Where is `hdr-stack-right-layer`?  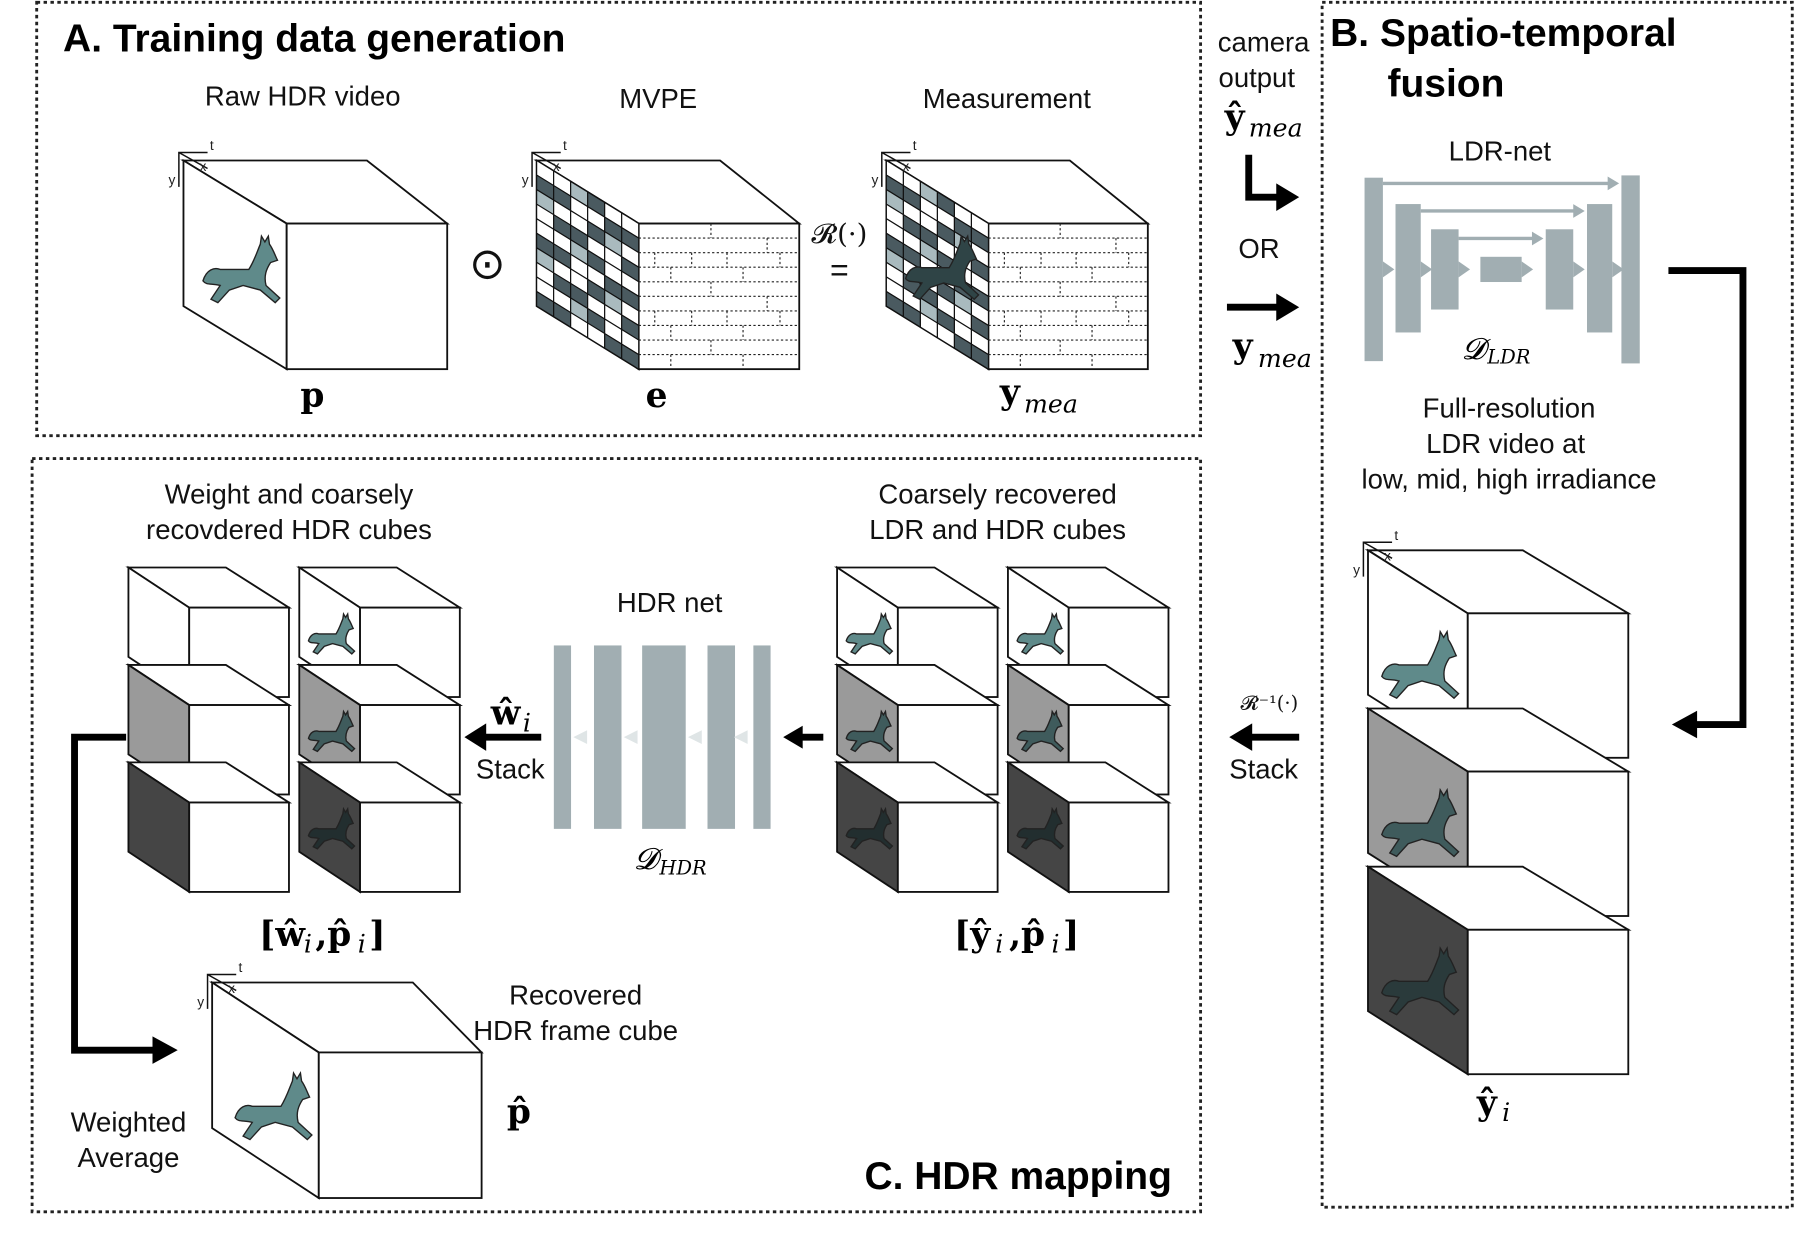 hdr-stack-right-layer is located at coordinates (1088, 827).